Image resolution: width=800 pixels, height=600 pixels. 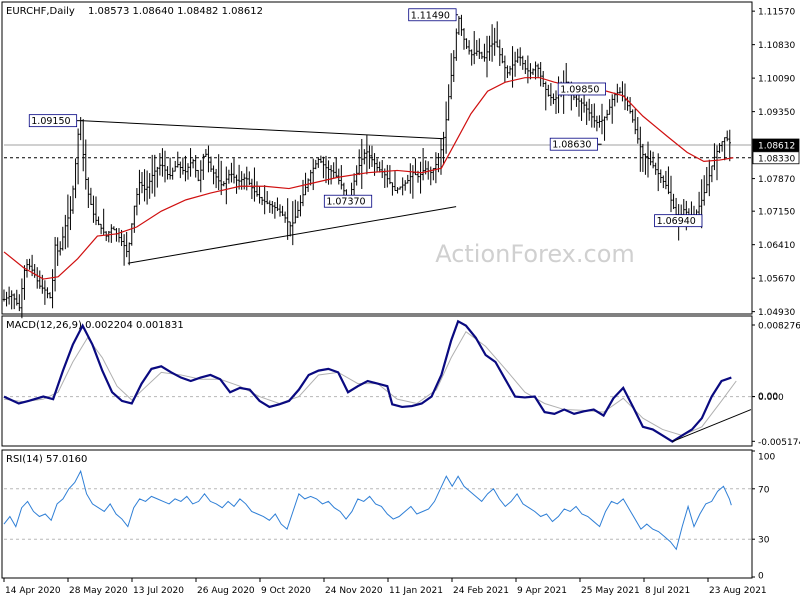 What do you see at coordinates (776, 313) in the screenshot?
I see `price-axis-label: 1.04930` at bounding box center [776, 313].